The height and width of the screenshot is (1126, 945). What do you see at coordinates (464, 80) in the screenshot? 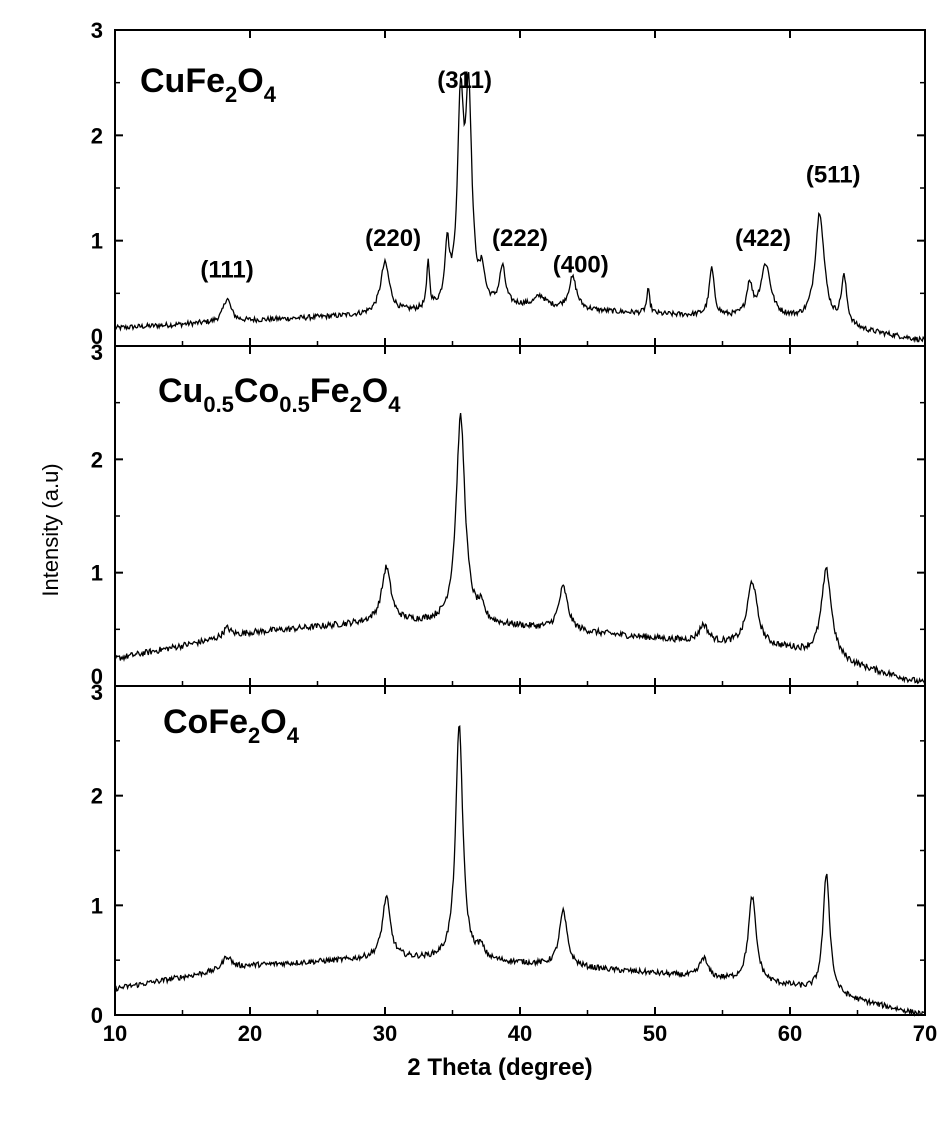
I see `peak-annotation: (311)` at bounding box center [464, 80].